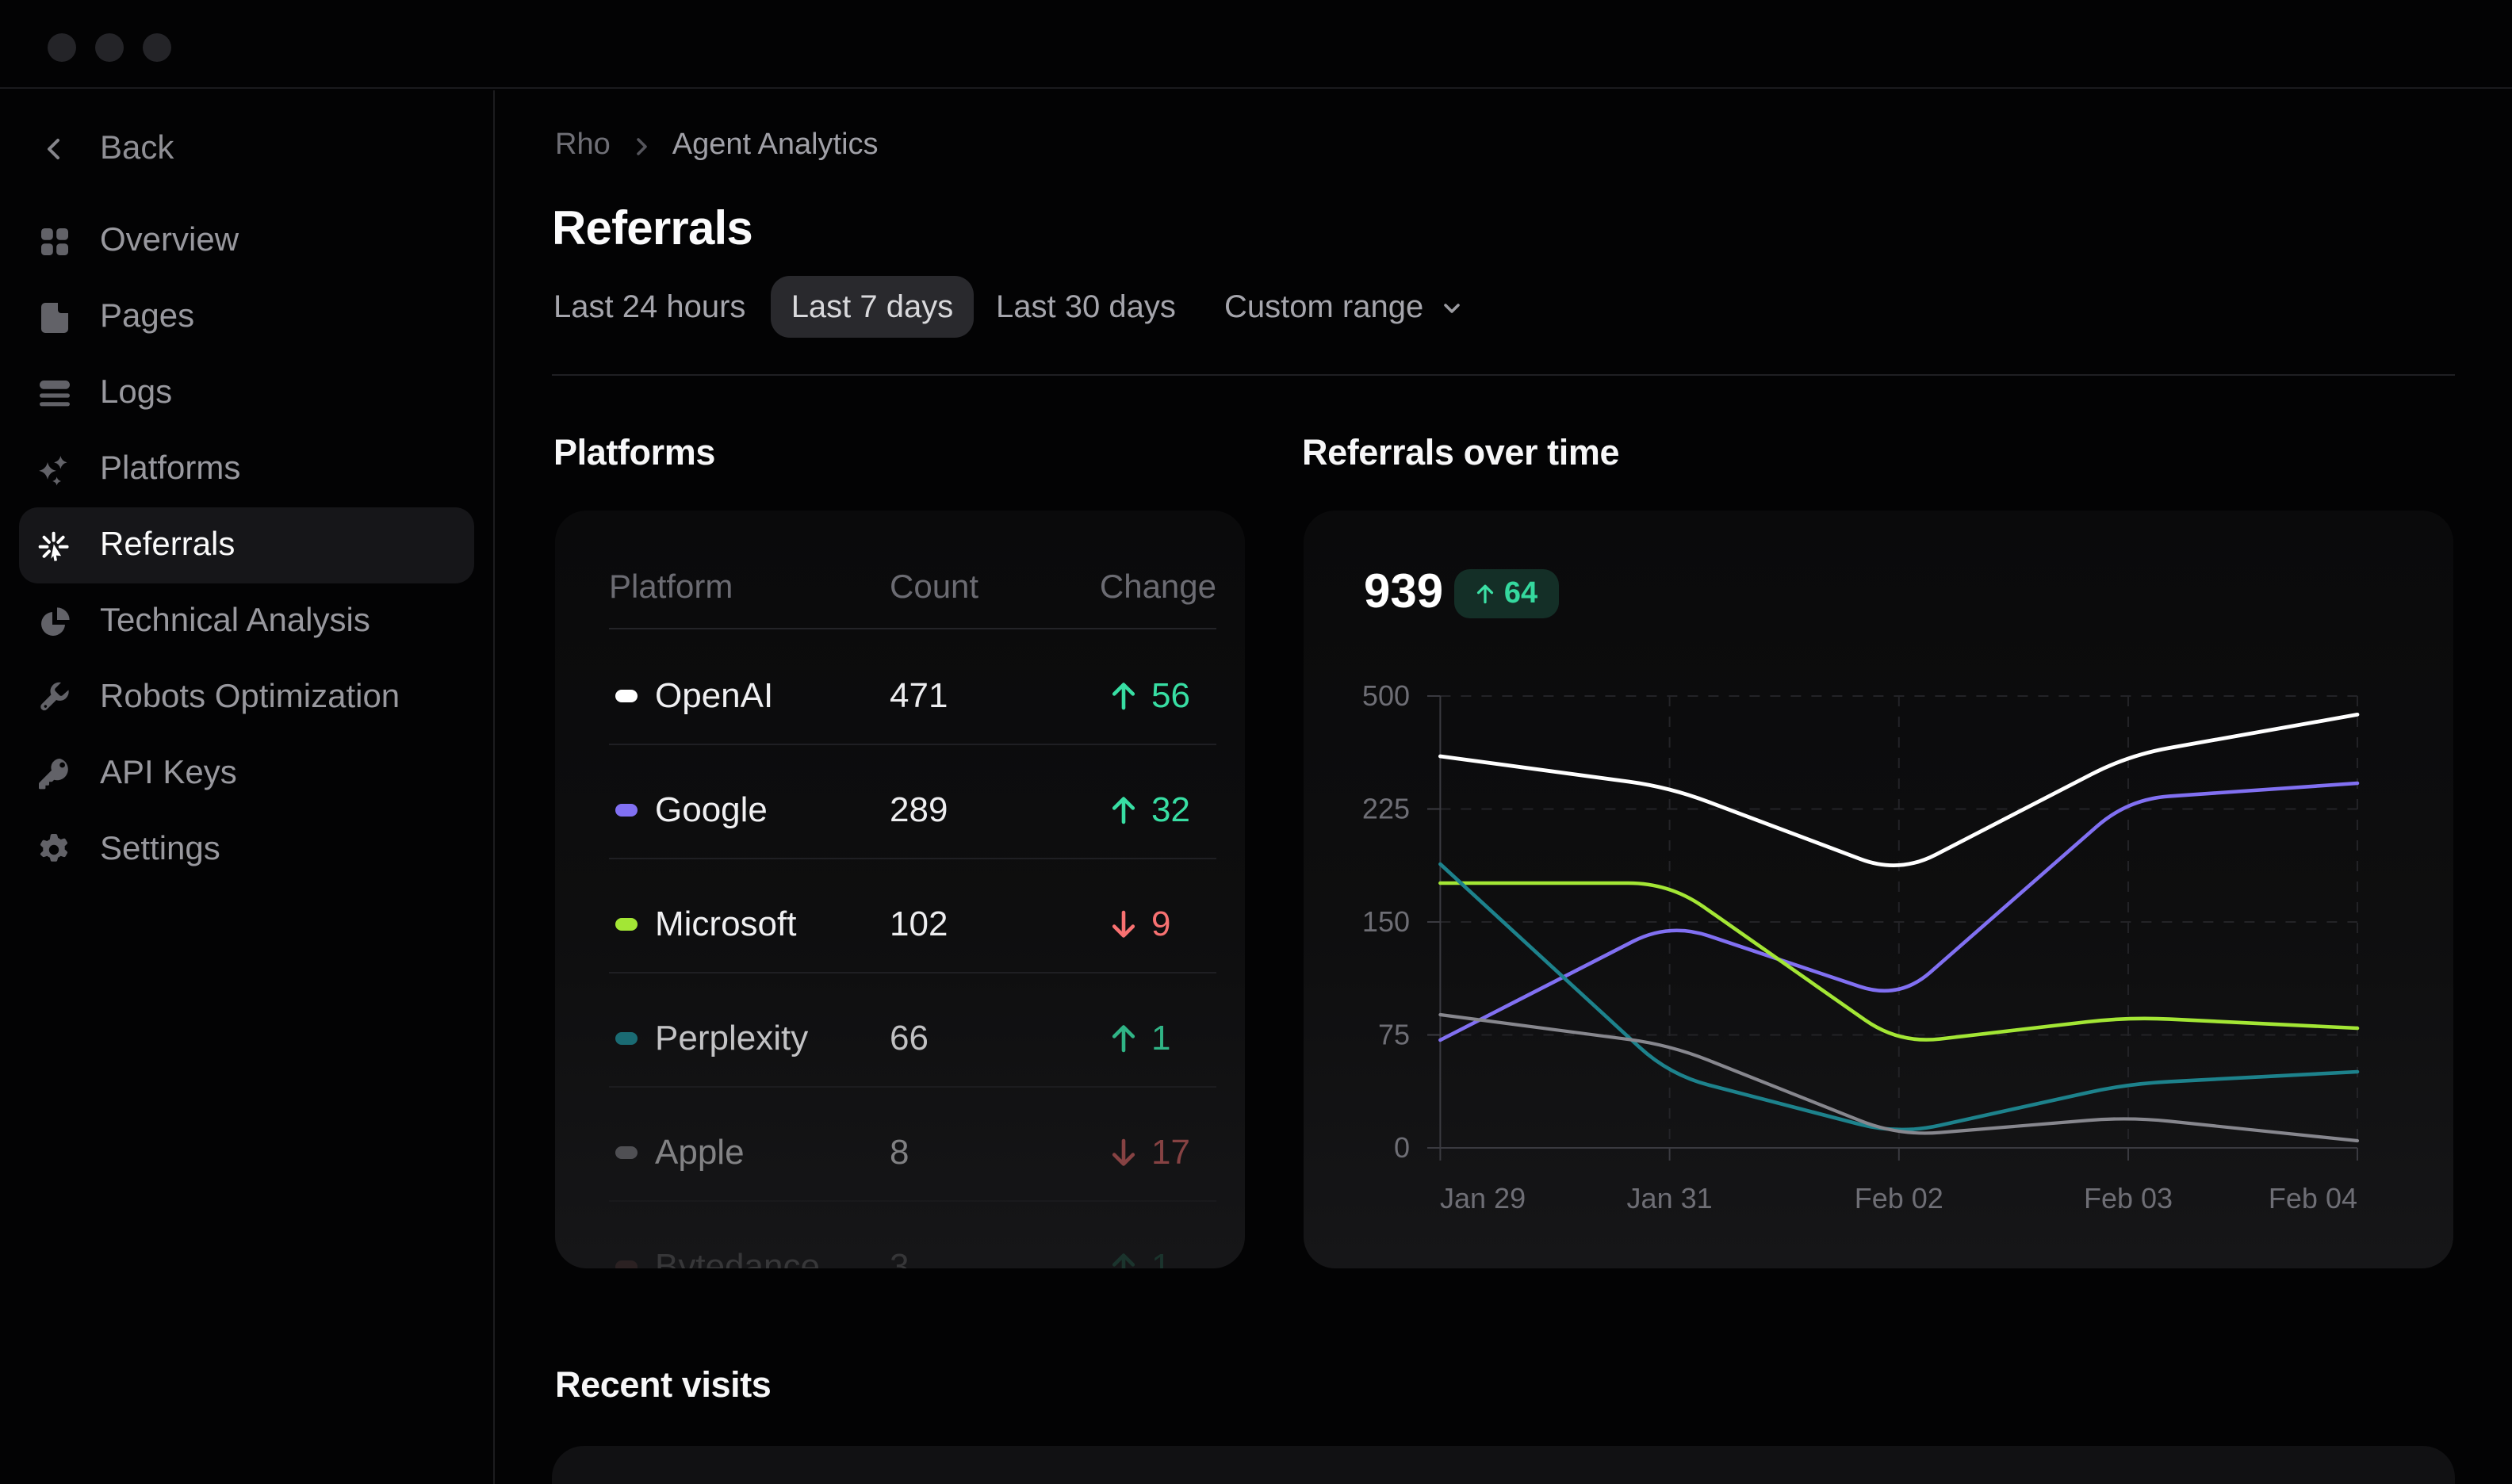 This screenshot has height=1484, width=2512. Describe the element at coordinates (1386, 695) in the screenshot. I see `svg-text: 500` at that location.